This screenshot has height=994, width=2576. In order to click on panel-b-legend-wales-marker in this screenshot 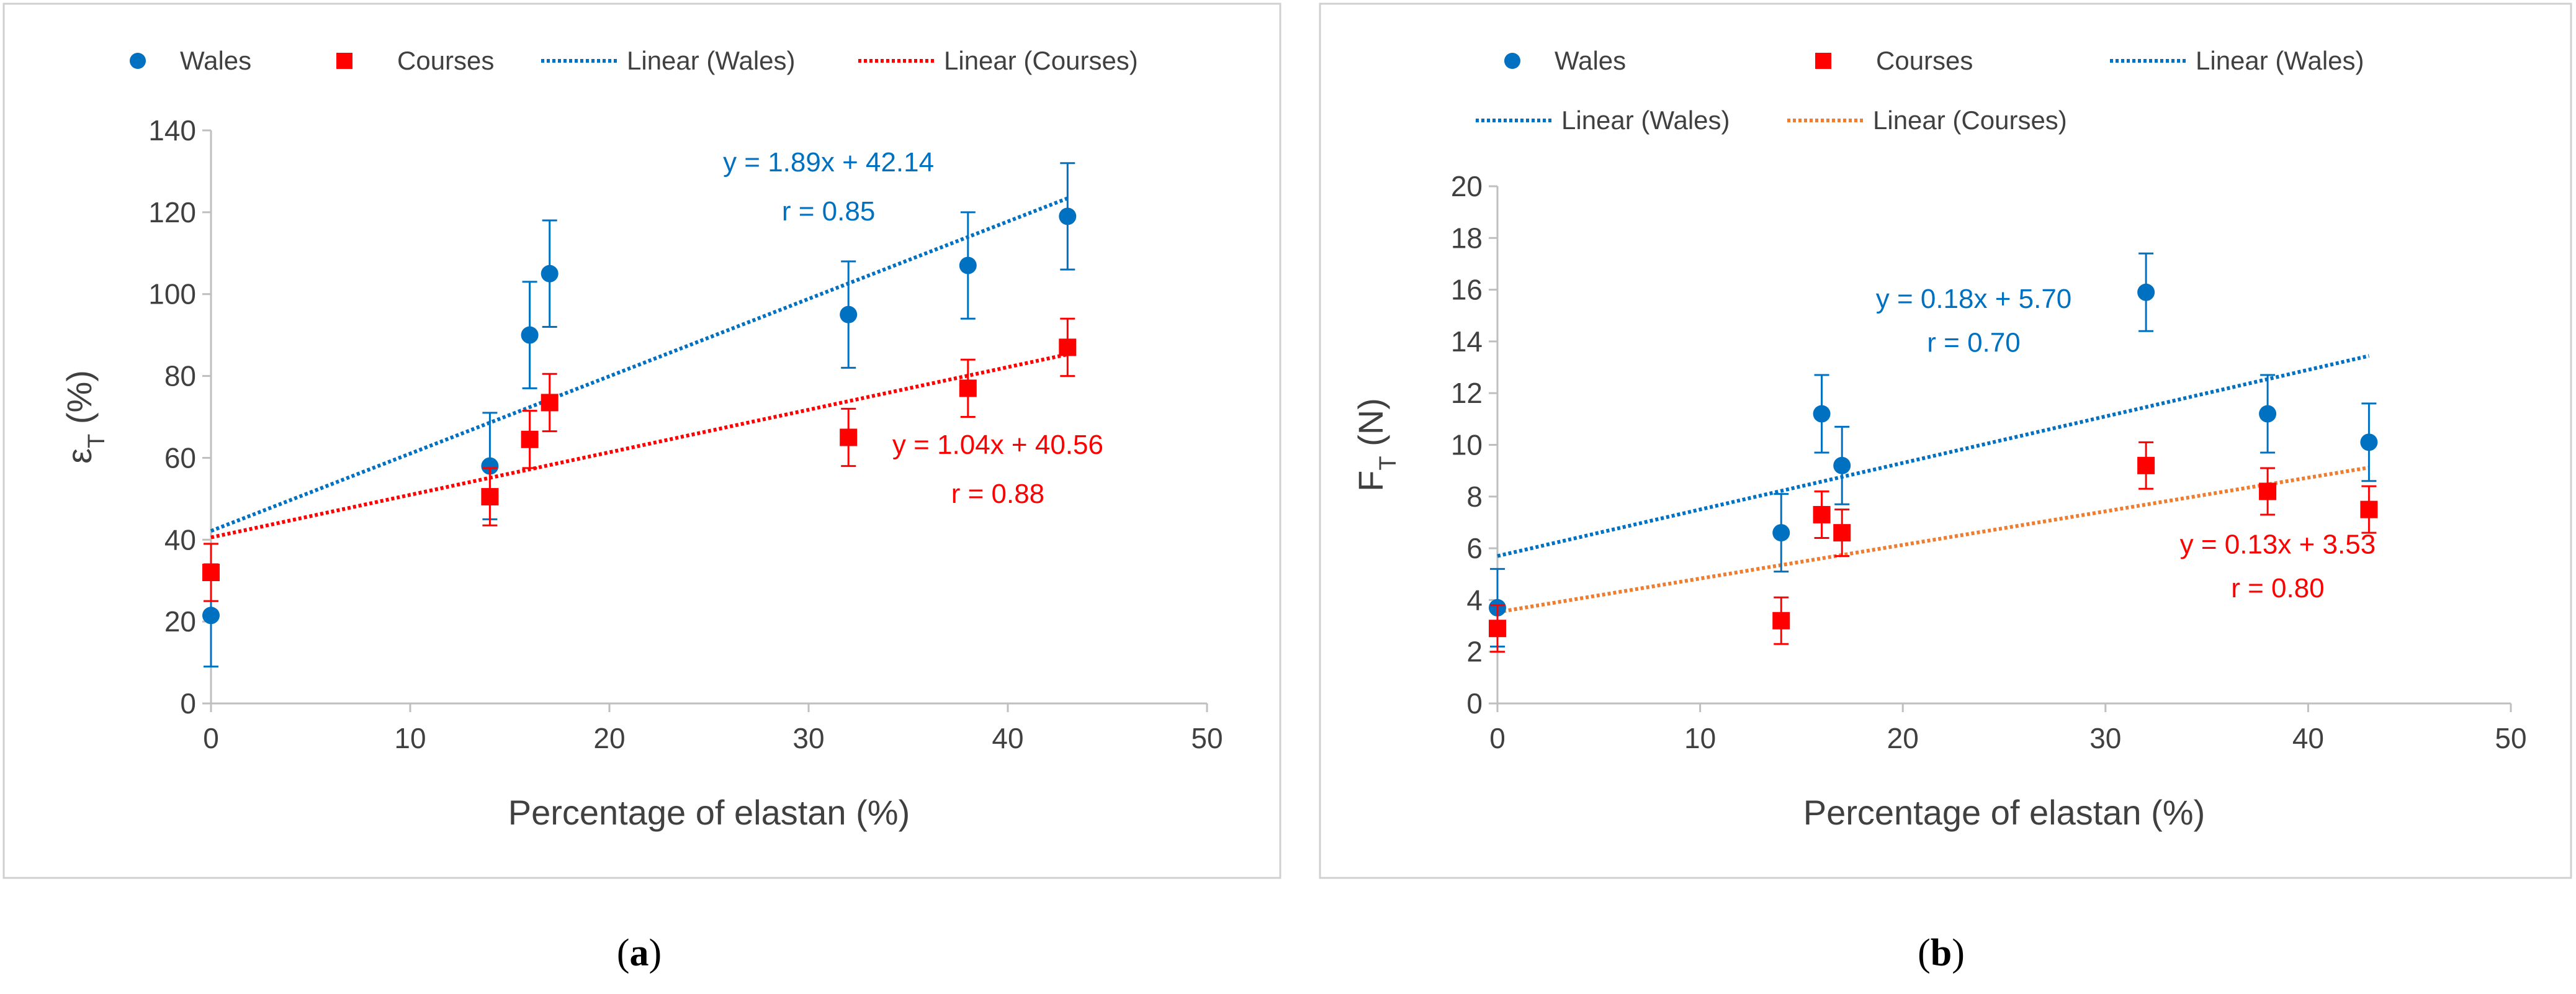, I will do `click(1512, 61)`.